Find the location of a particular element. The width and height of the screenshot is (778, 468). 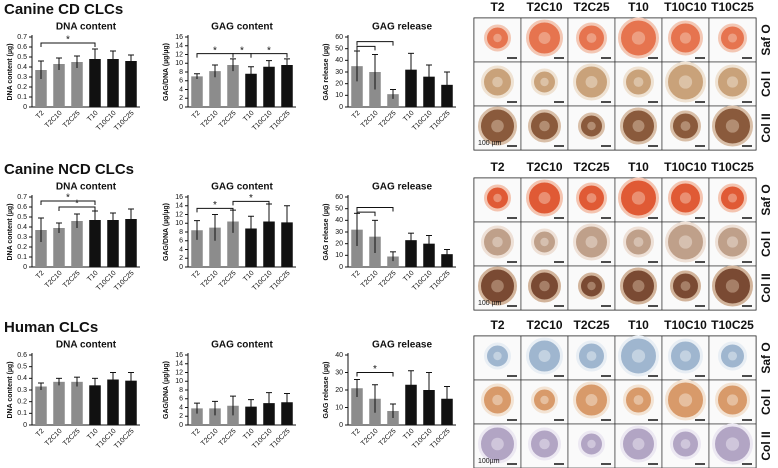

y-tick-label: 16 is located at coordinates (179, 197).